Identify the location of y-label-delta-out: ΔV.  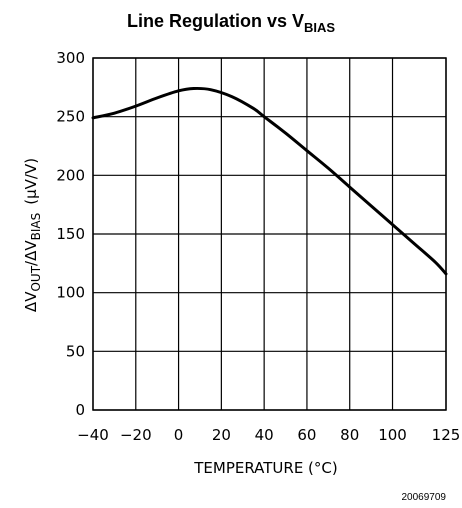
(31, 301).